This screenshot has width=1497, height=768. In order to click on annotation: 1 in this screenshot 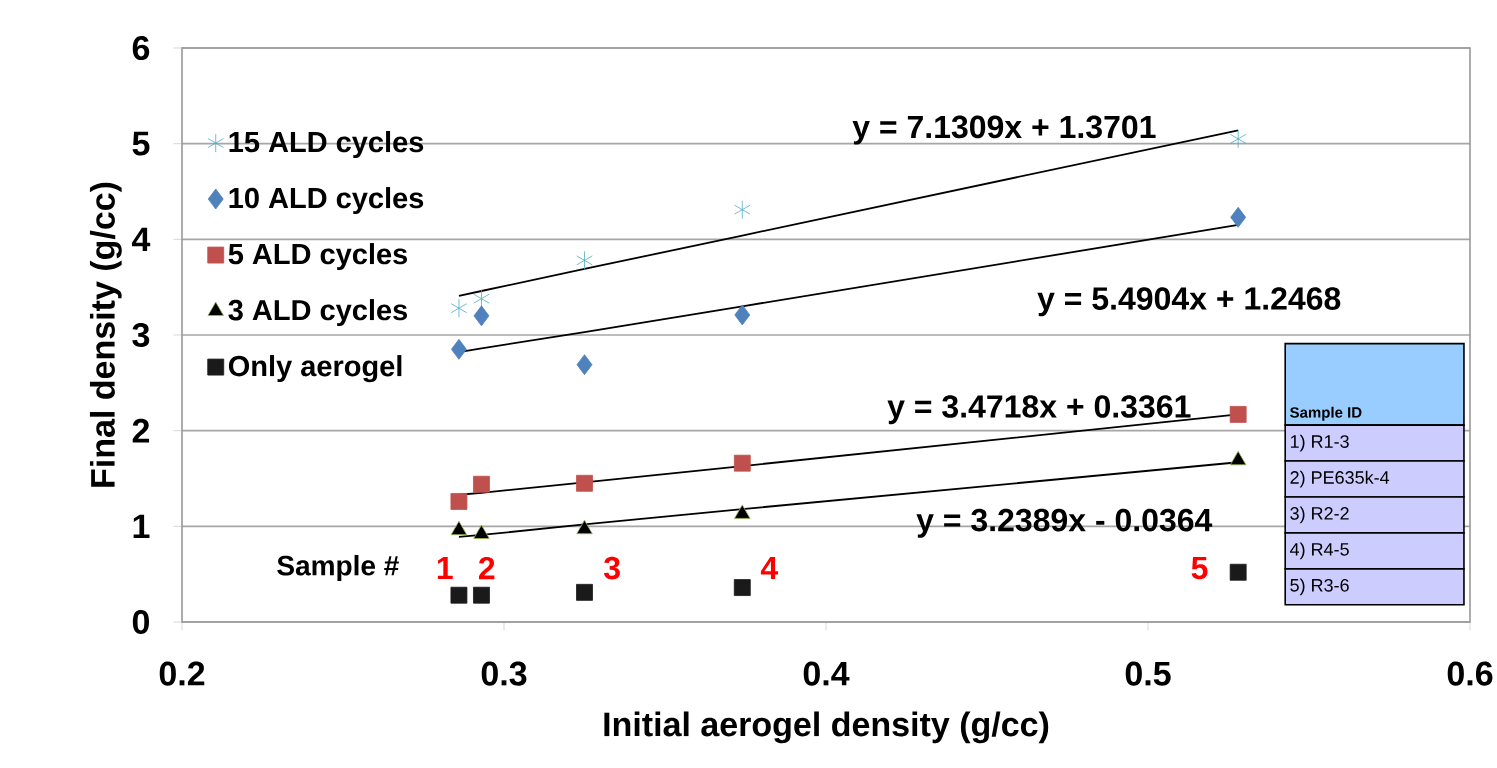, I will do `click(445, 568)`.